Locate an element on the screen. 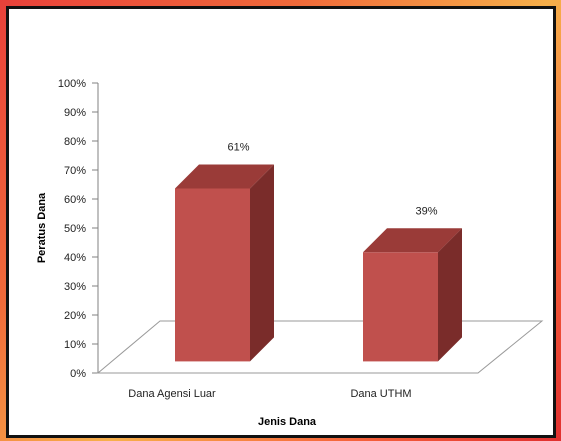  y-tick-label: 20% is located at coordinates (75, 316).